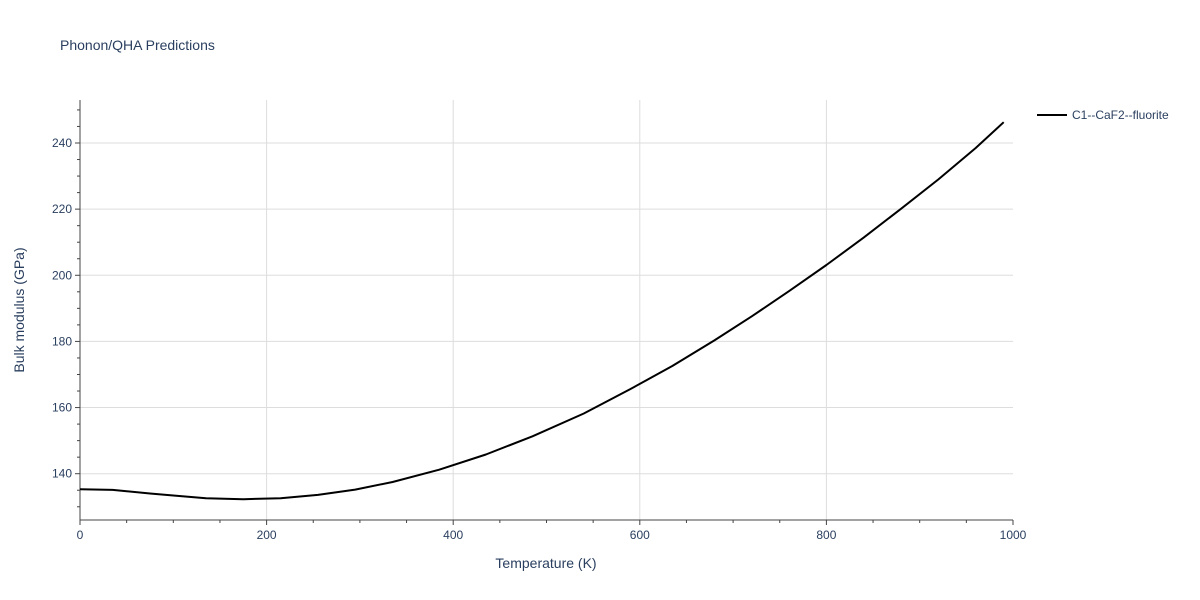 This screenshot has width=1200, height=600. What do you see at coordinates (62, 143) in the screenshot?
I see `y-tick-label: 240` at bounding box center [62, 143].